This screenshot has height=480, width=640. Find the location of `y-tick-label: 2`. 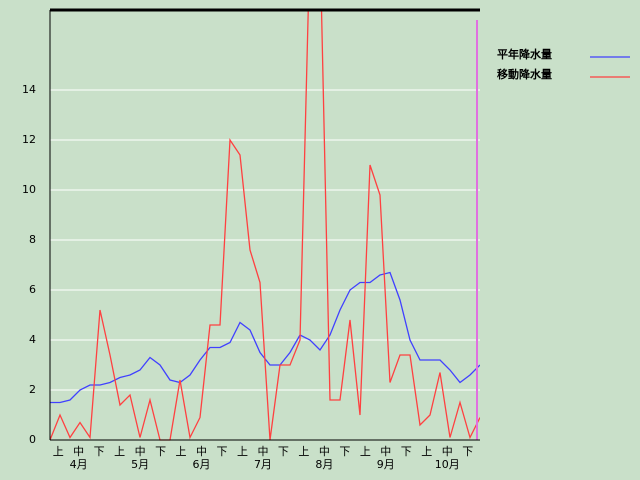

y-tick-label: 2 is located at coordinates (32, 389).